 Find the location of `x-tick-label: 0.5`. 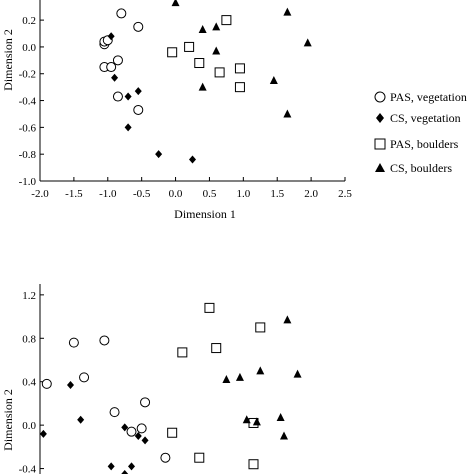

x-tick-label: 0.5 is located at coordinates (210, 194).